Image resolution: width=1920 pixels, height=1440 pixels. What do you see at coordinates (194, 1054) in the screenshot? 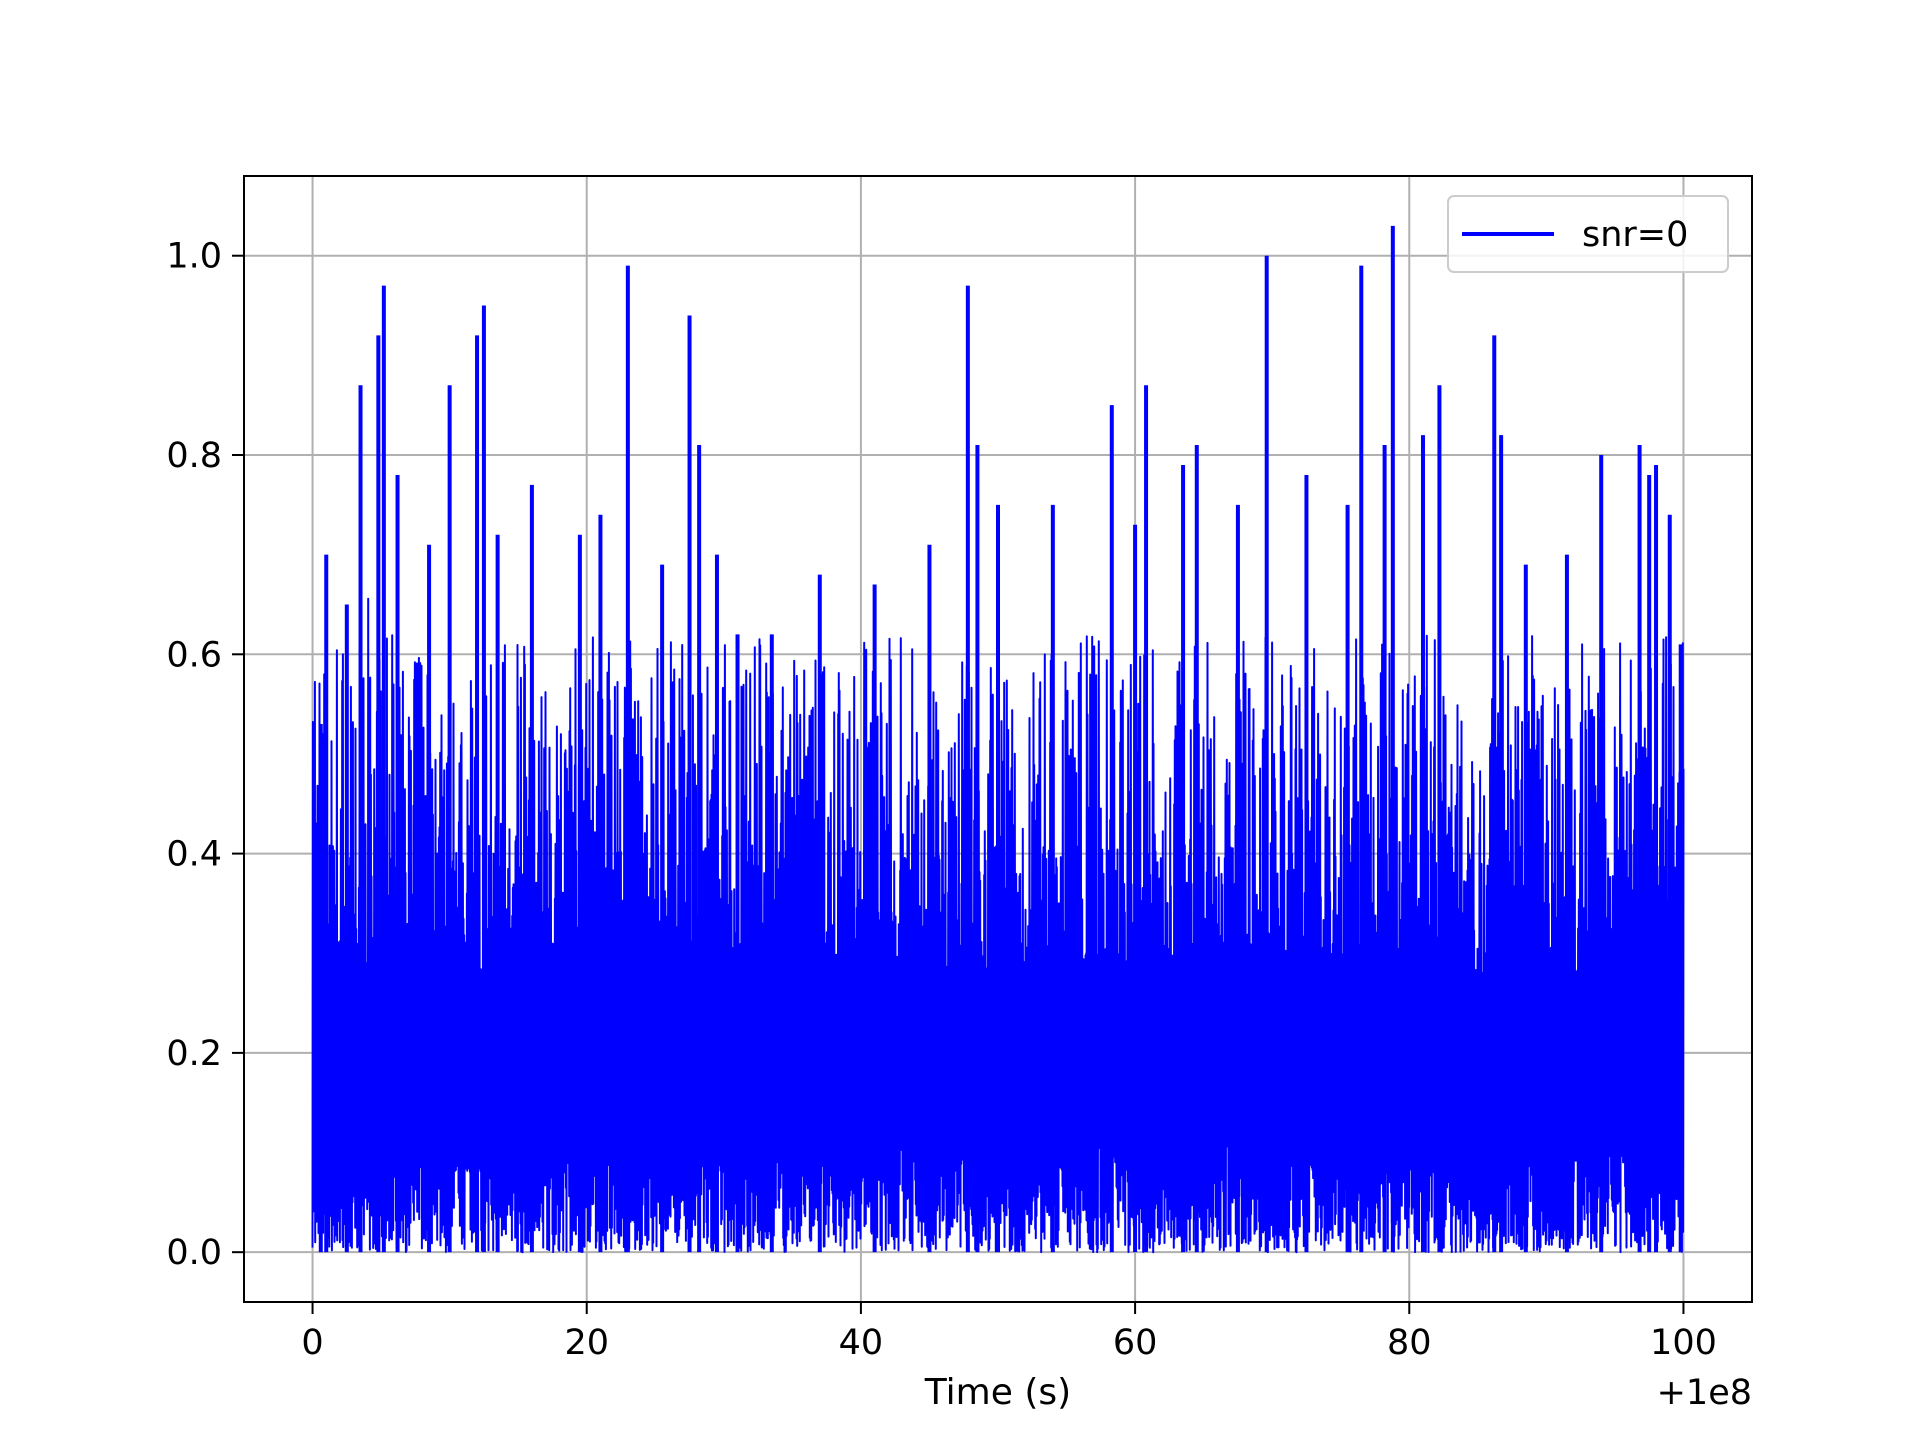
I see `y-tick-label: 0.2` at bounding box center [194, 1054].